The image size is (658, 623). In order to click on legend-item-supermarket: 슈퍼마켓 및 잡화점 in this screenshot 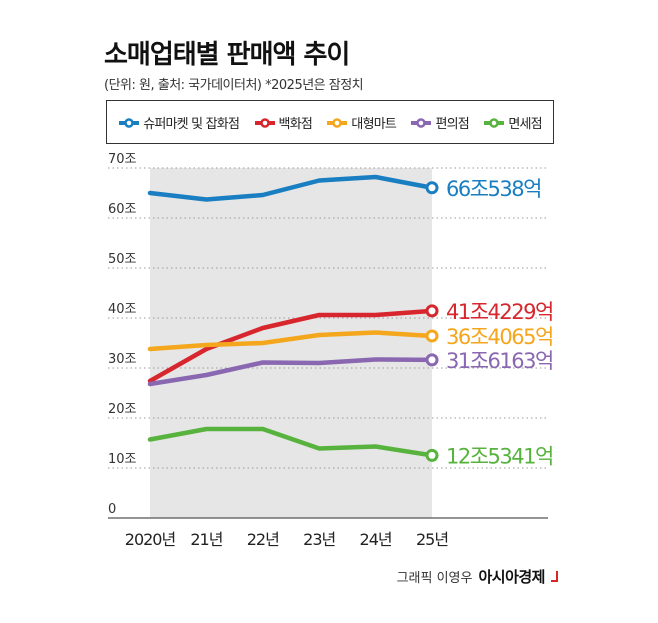, I will do `click(179, 122)`.